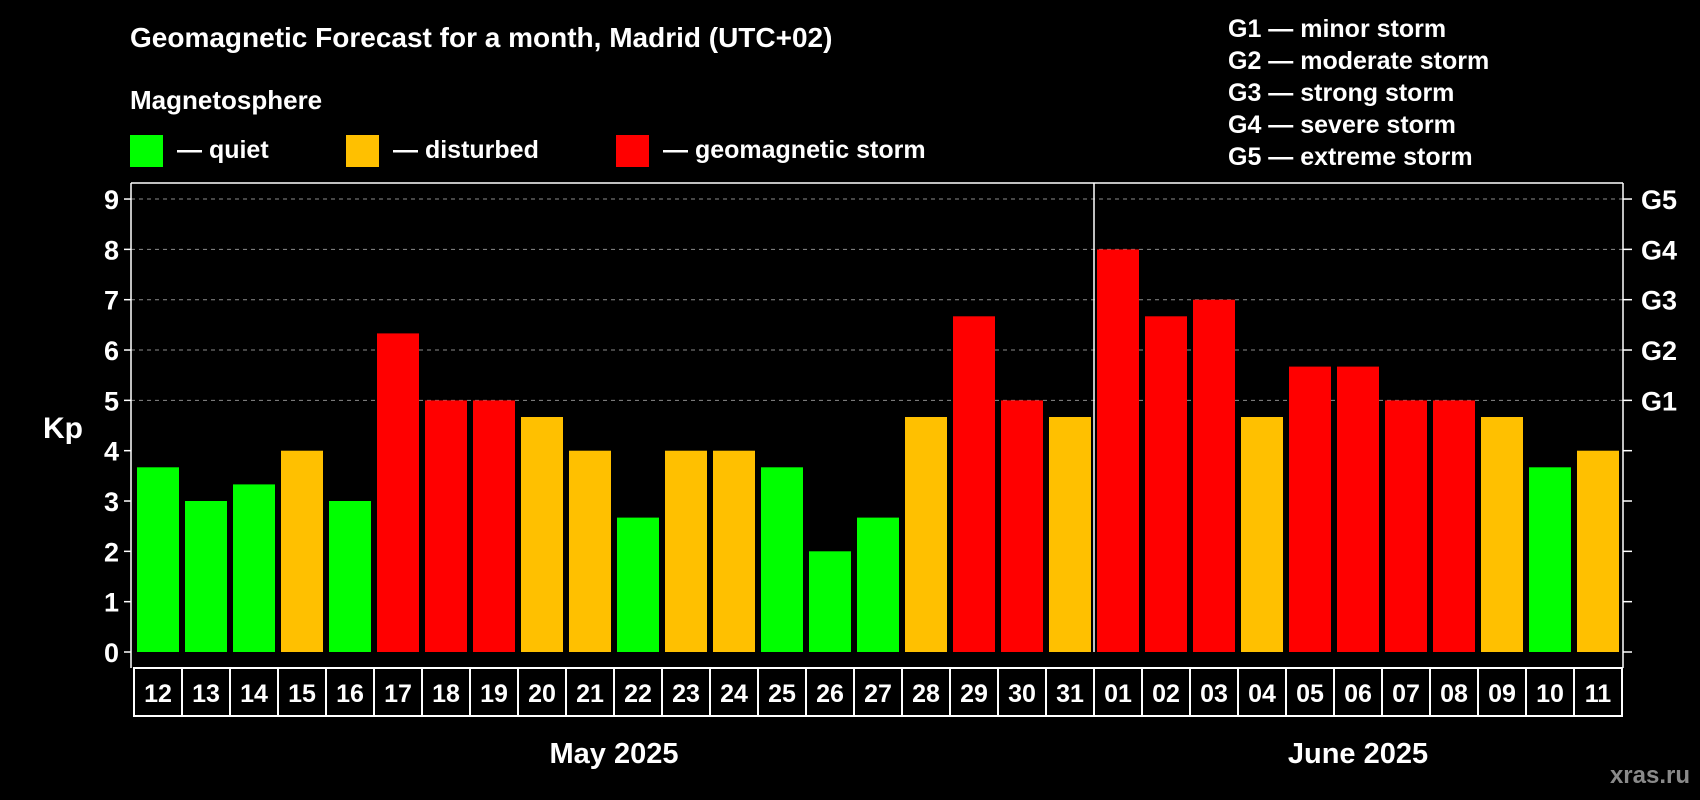  What do you see at coordinates (146, 151) in the screenshot?
I see `legend-swatch-quiet` at bounding box center [146, 151].